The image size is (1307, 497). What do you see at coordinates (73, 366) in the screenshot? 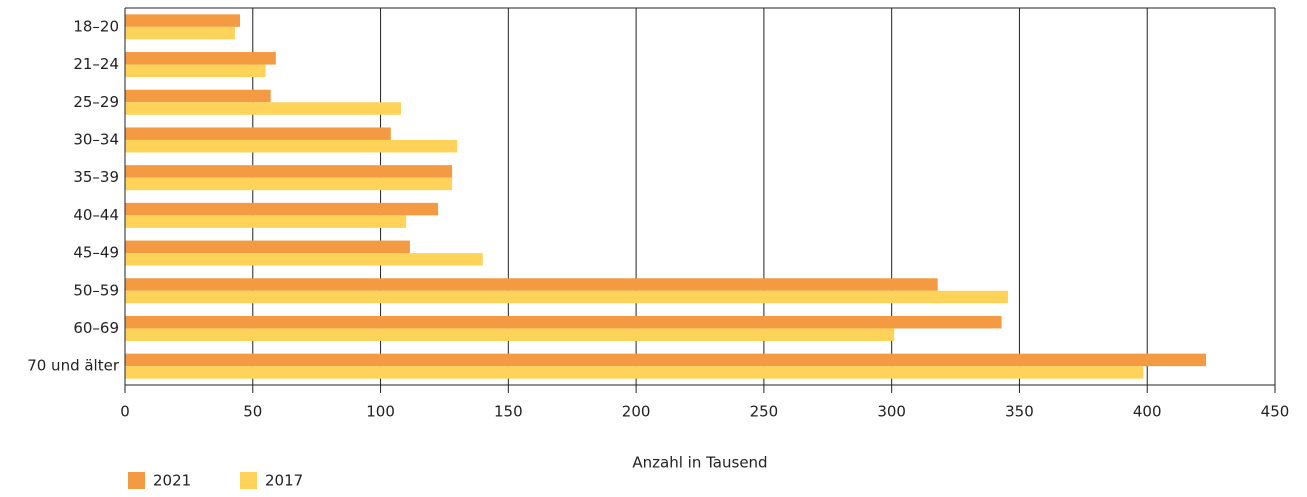
I see `y-tick-label: 70 und älter` at bounding box center [73, 366].